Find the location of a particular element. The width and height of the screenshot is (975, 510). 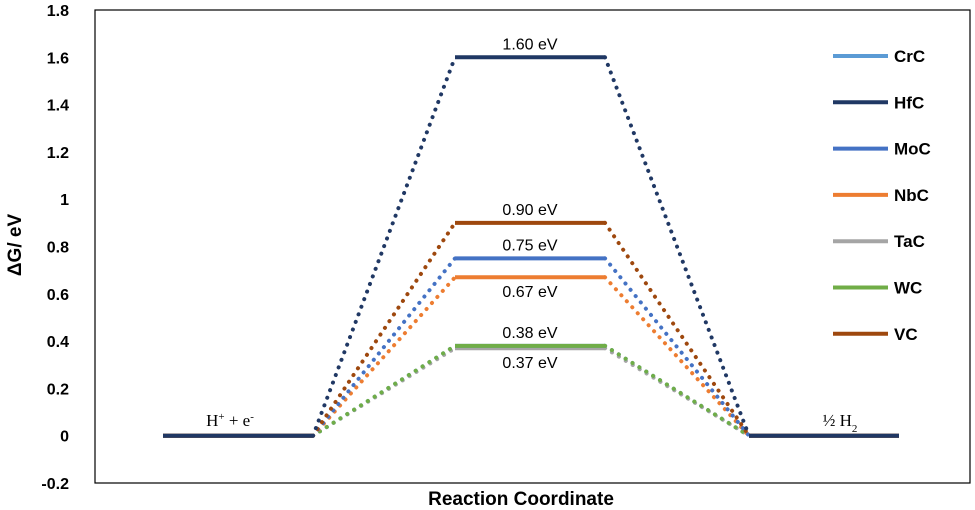

final-state-base: ½ H is located at coordinates (837, 420).